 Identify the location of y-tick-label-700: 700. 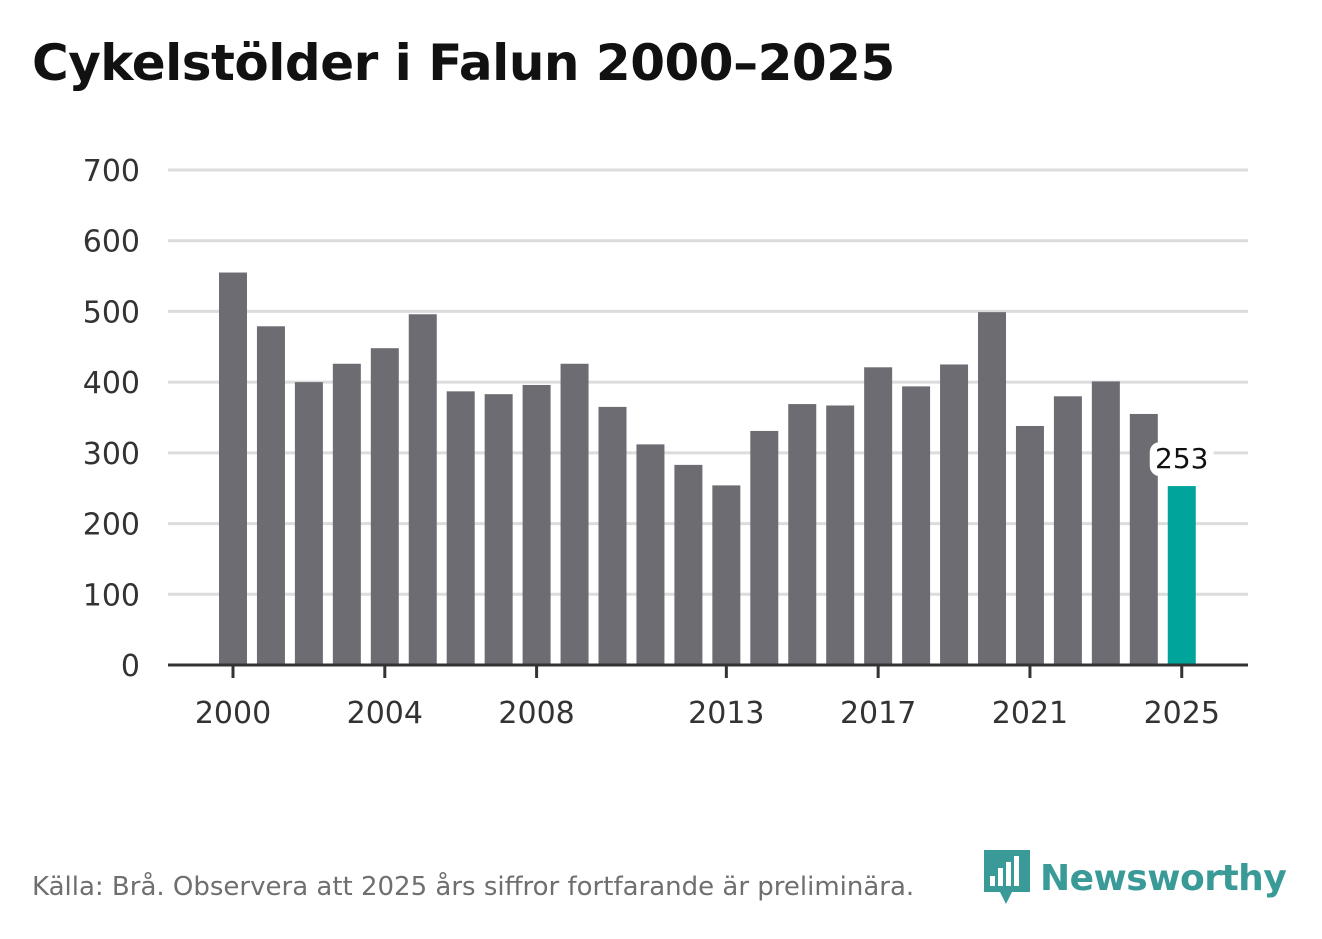
(111, 171).